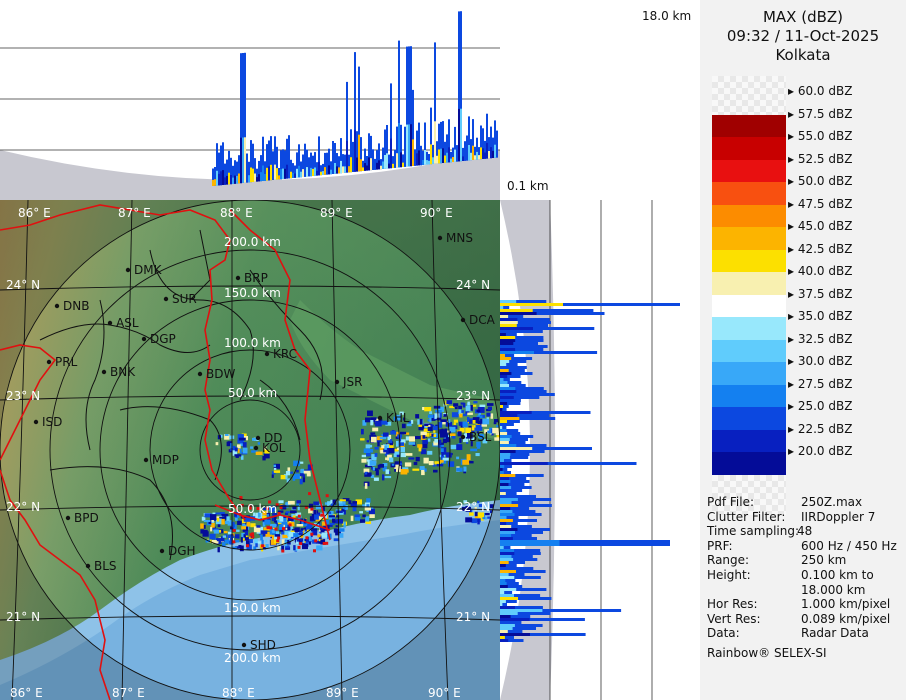  What do you see at coordinates (473, 396) in the screenshot?
I see `lat-label-right: 23° N` at bounding box center [473, 396].